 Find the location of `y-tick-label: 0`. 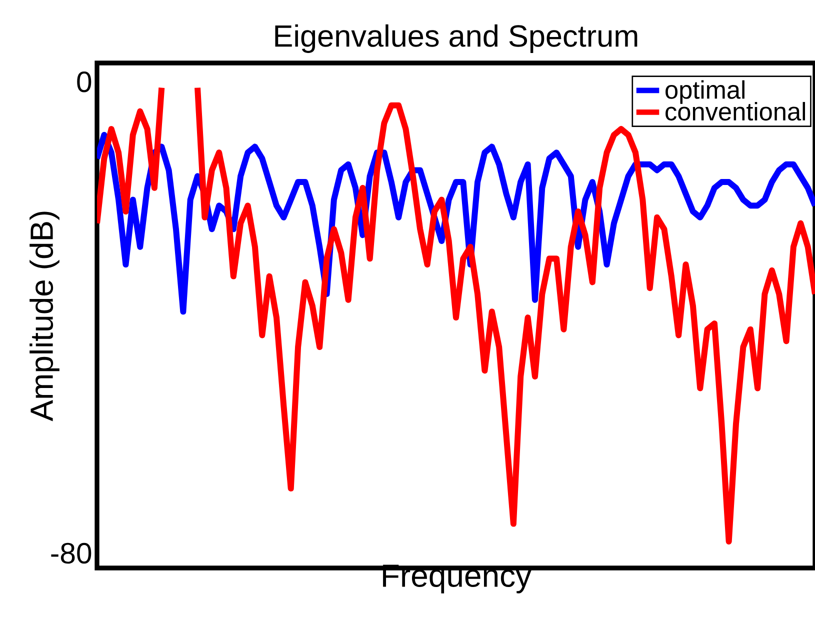

y-tick-label: 0 is located at coordinates (84, 81).